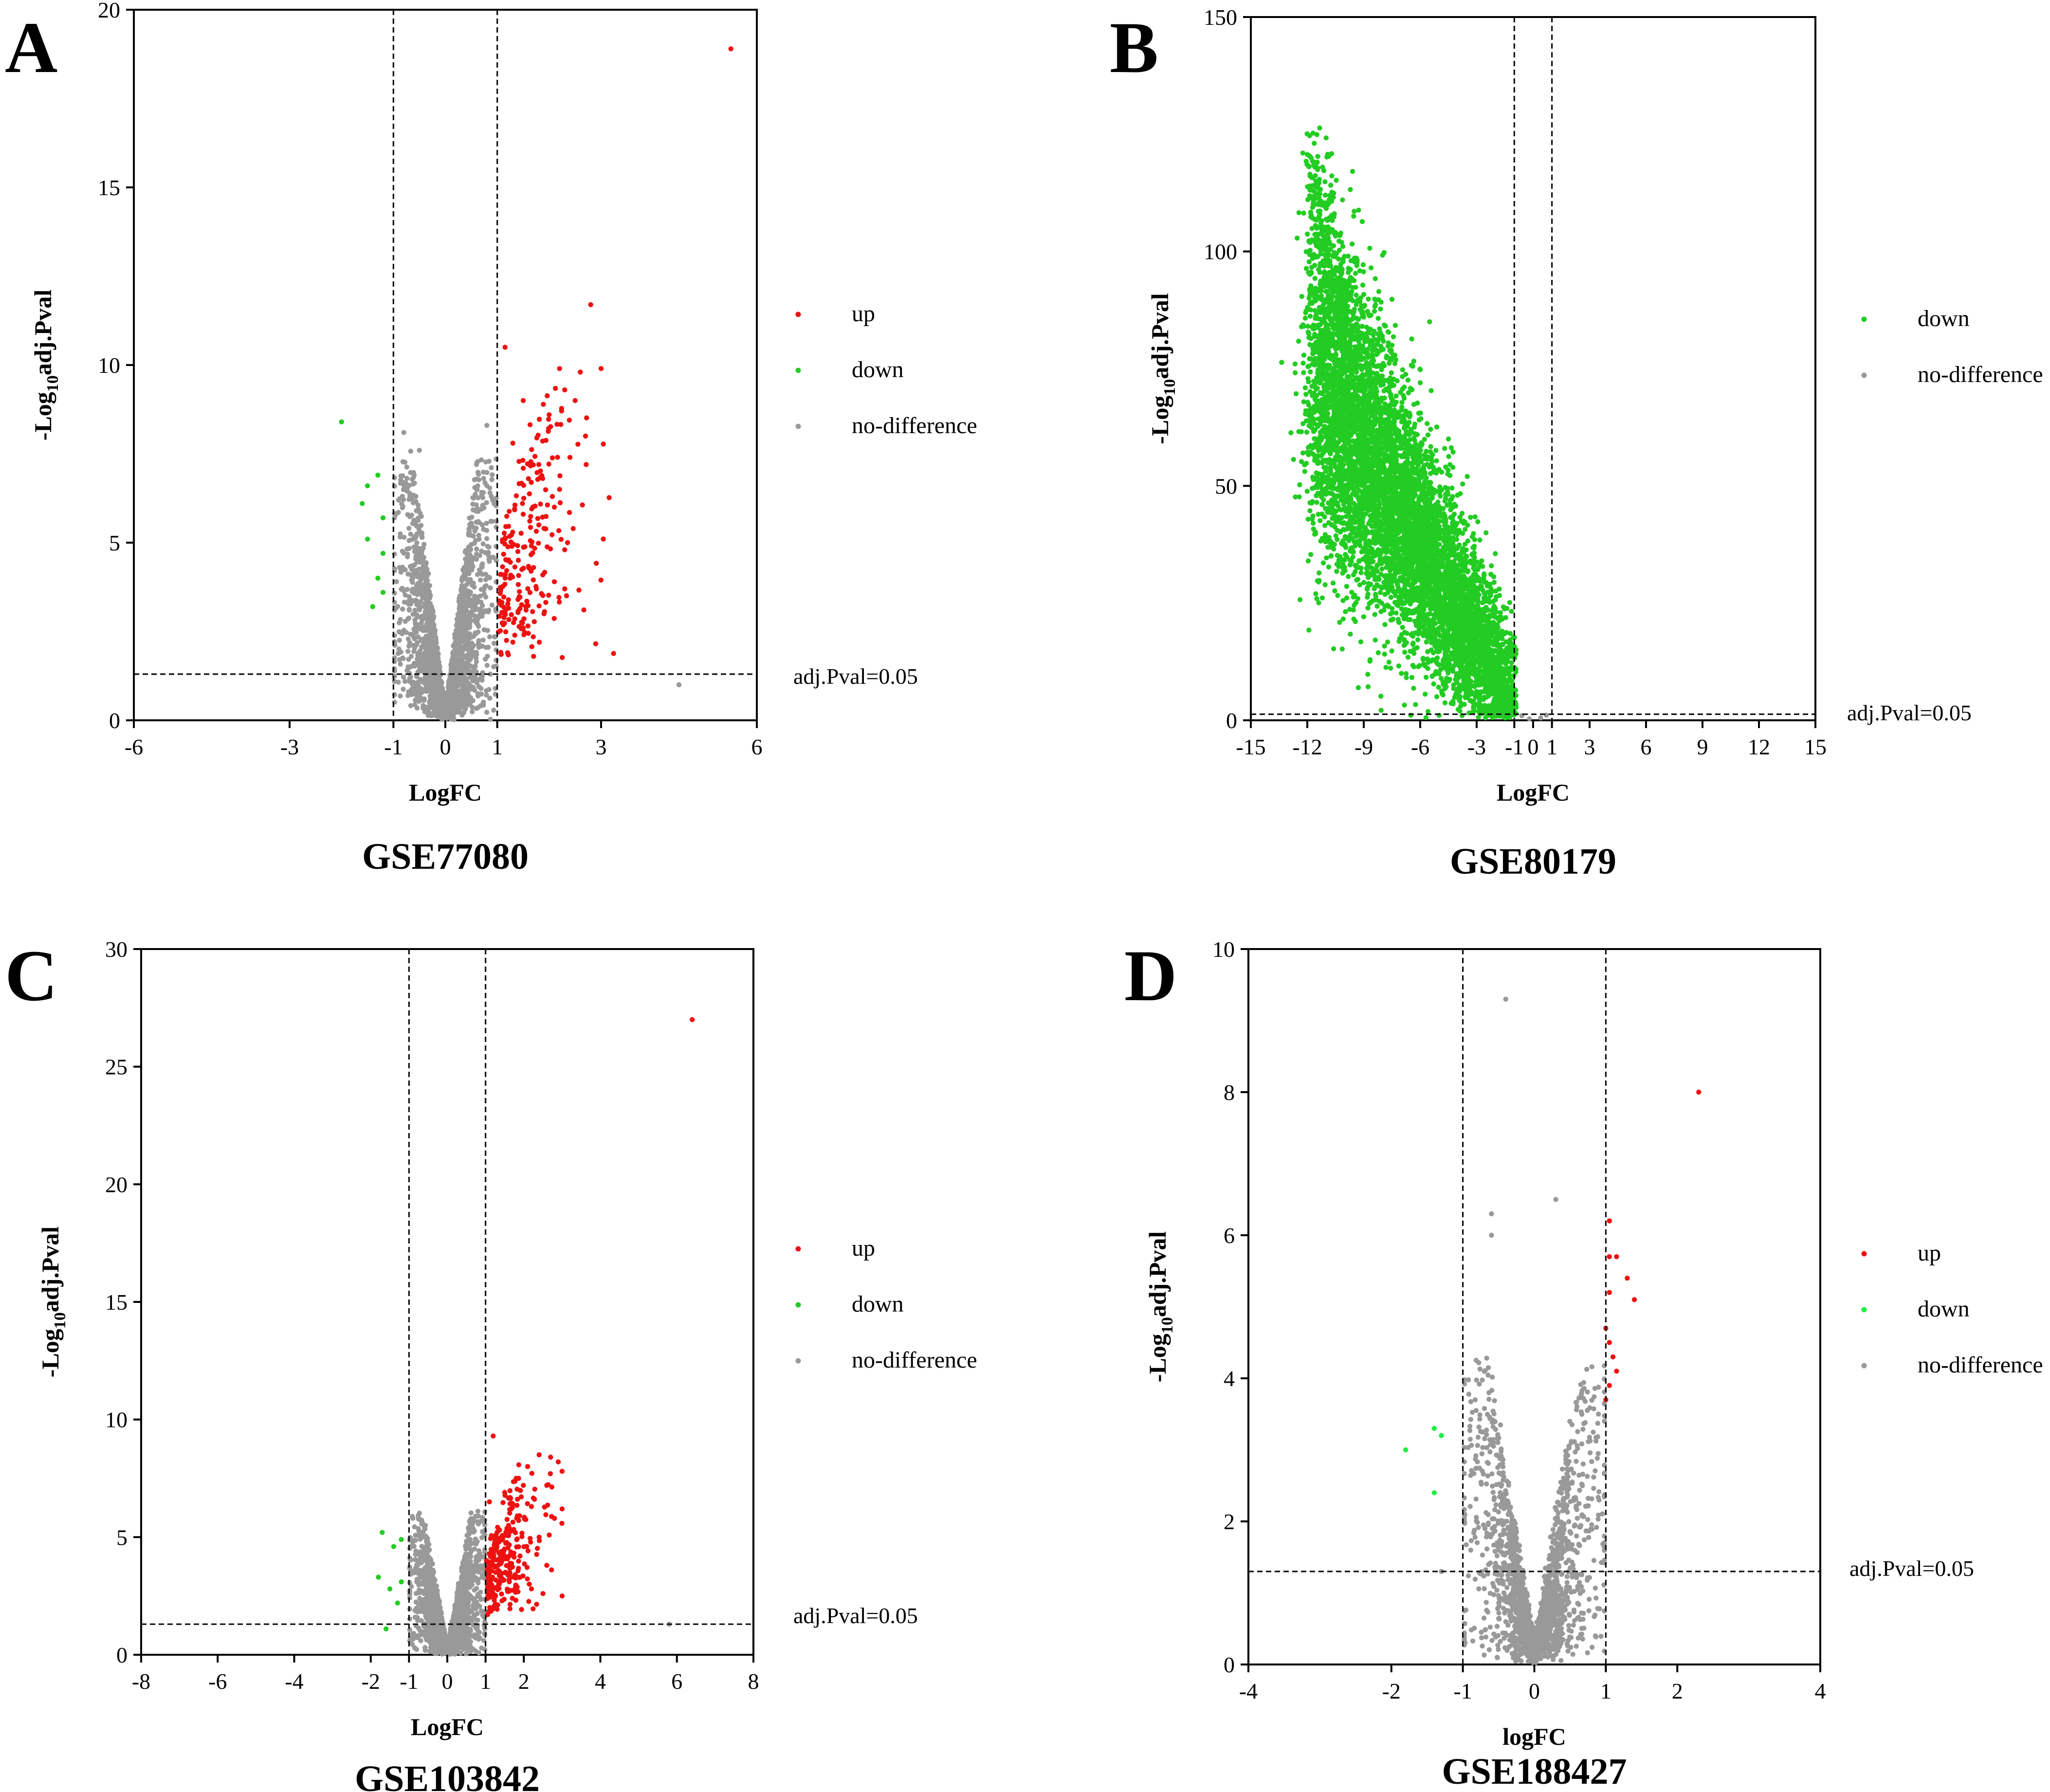  I want to click on x-tick-label: -1, so click(393, 746).